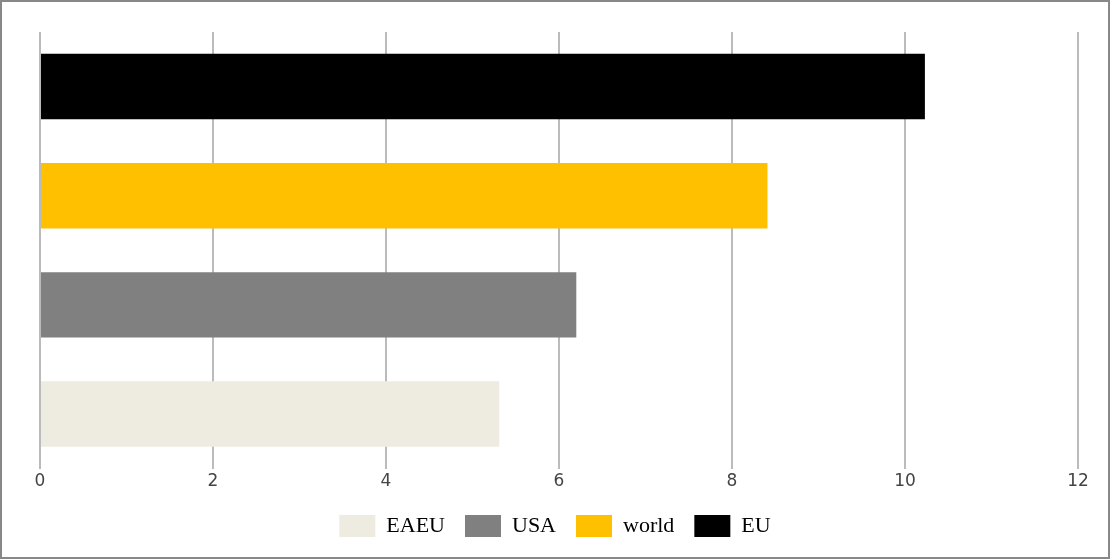 This screenshot has width=1110, height=559. What do you see at coordinates (386, 480) in the screenshot?
I see `x-tick-label: 4` at bounding box center [386, 480].